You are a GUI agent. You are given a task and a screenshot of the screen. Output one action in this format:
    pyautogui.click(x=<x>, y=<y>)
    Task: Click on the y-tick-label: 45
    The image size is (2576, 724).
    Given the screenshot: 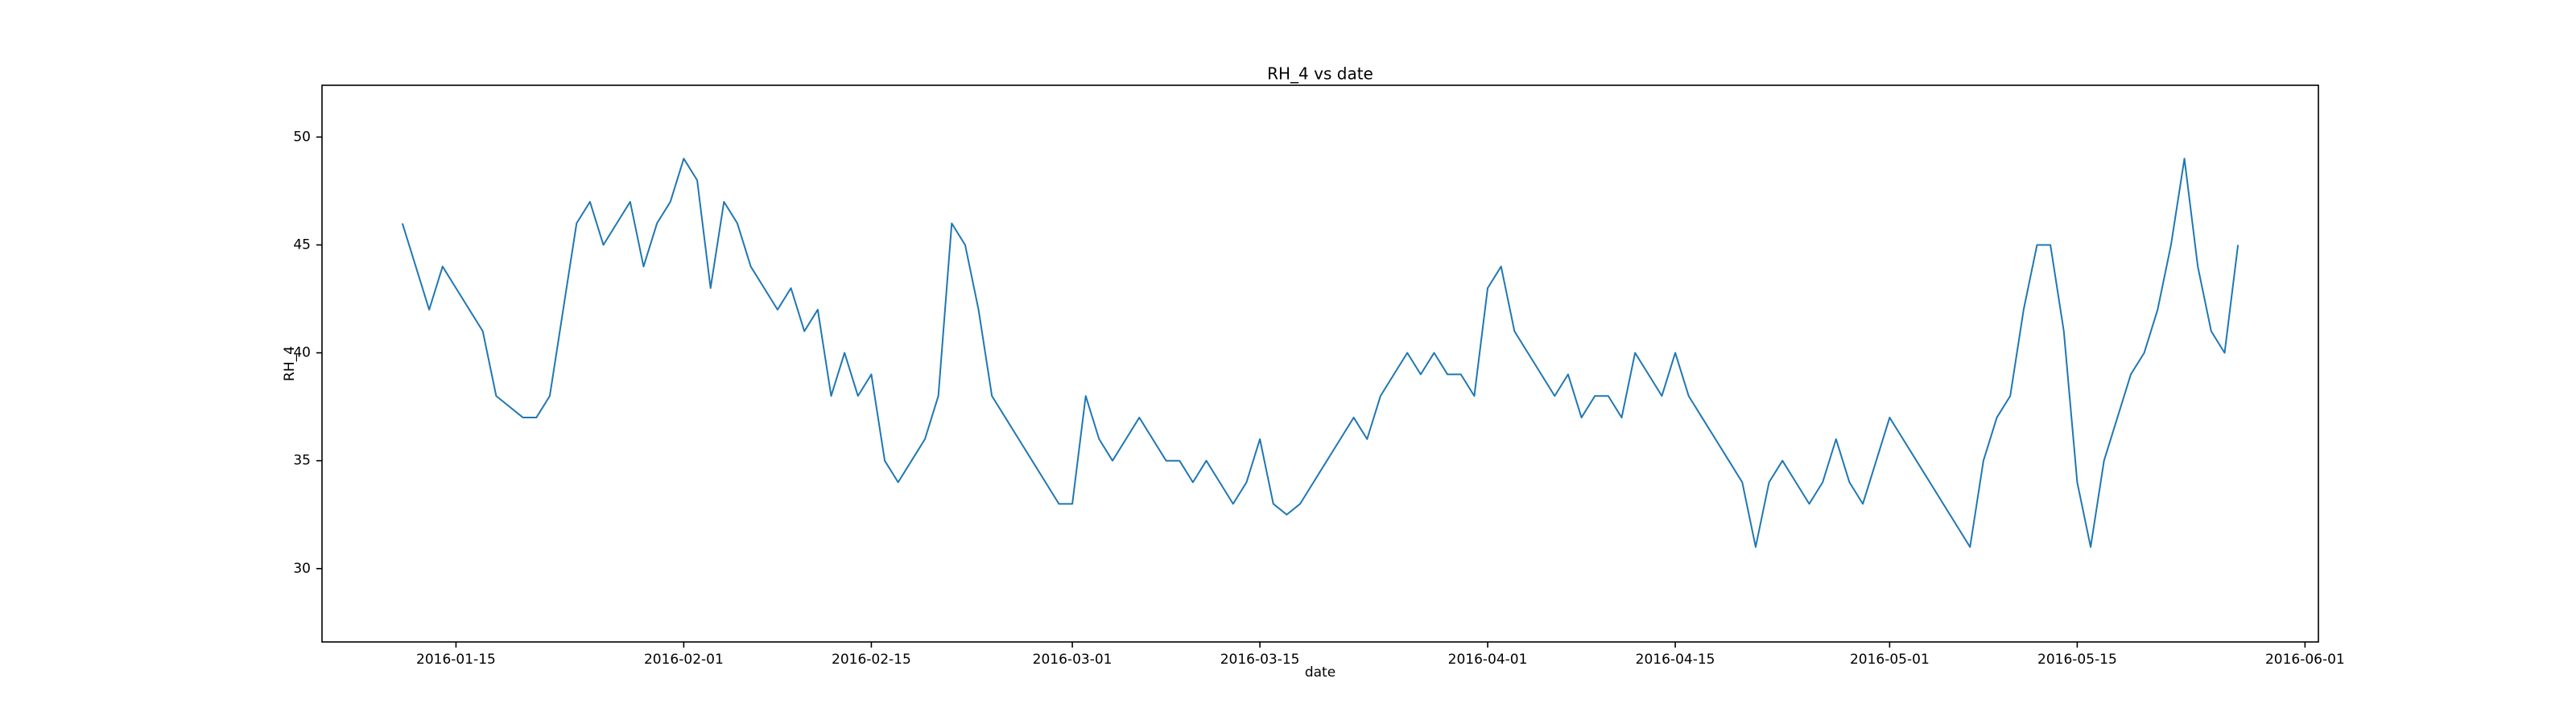 What is the action you would take?
    pyautogui.click(x=302, y=245)
    